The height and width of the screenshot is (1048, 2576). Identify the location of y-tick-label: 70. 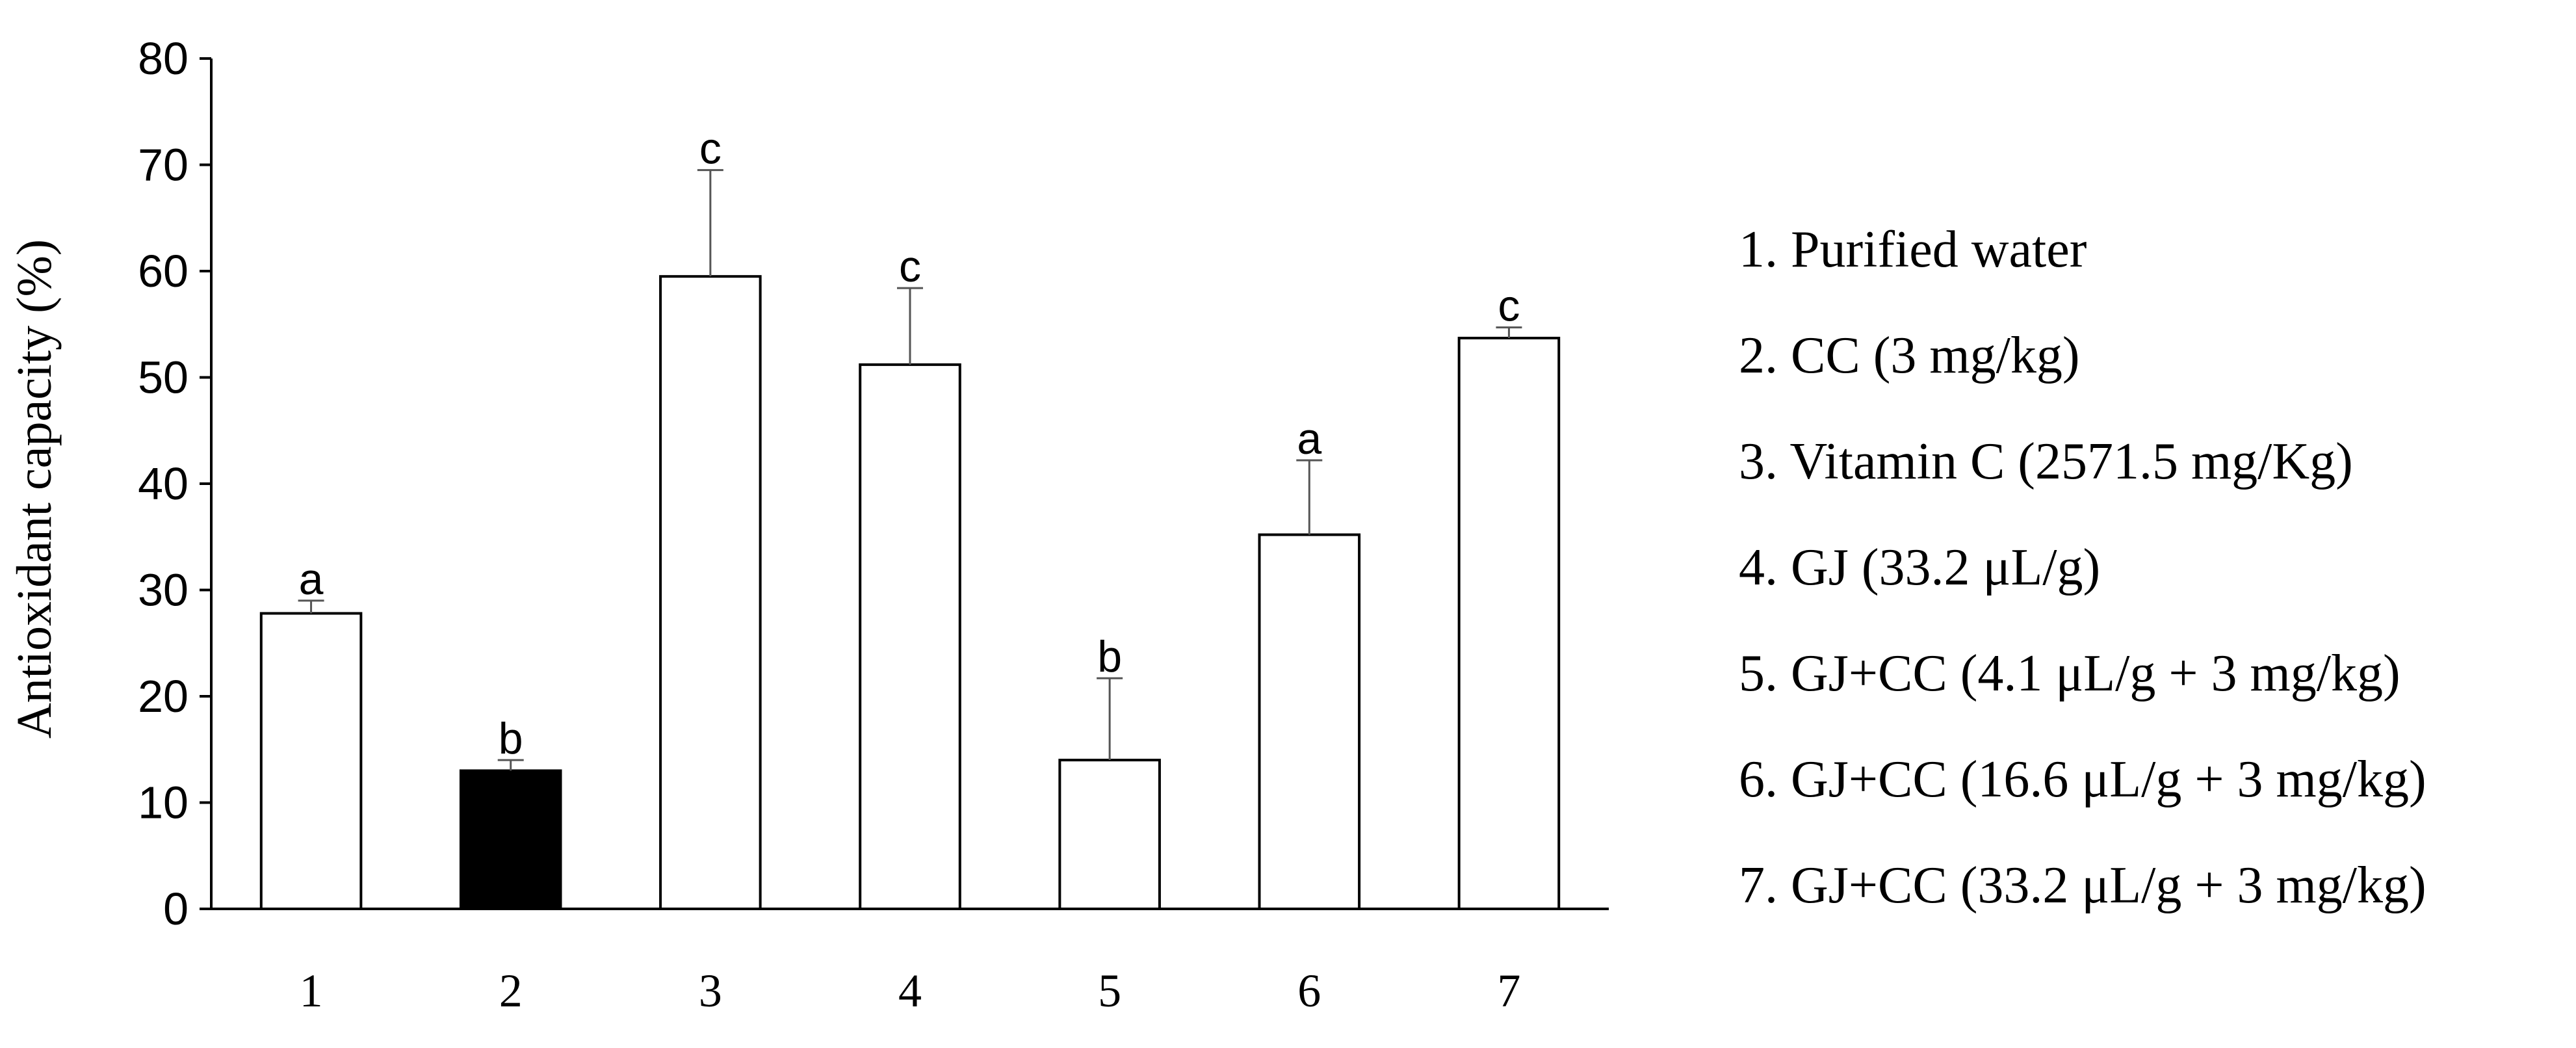
(163, 165).